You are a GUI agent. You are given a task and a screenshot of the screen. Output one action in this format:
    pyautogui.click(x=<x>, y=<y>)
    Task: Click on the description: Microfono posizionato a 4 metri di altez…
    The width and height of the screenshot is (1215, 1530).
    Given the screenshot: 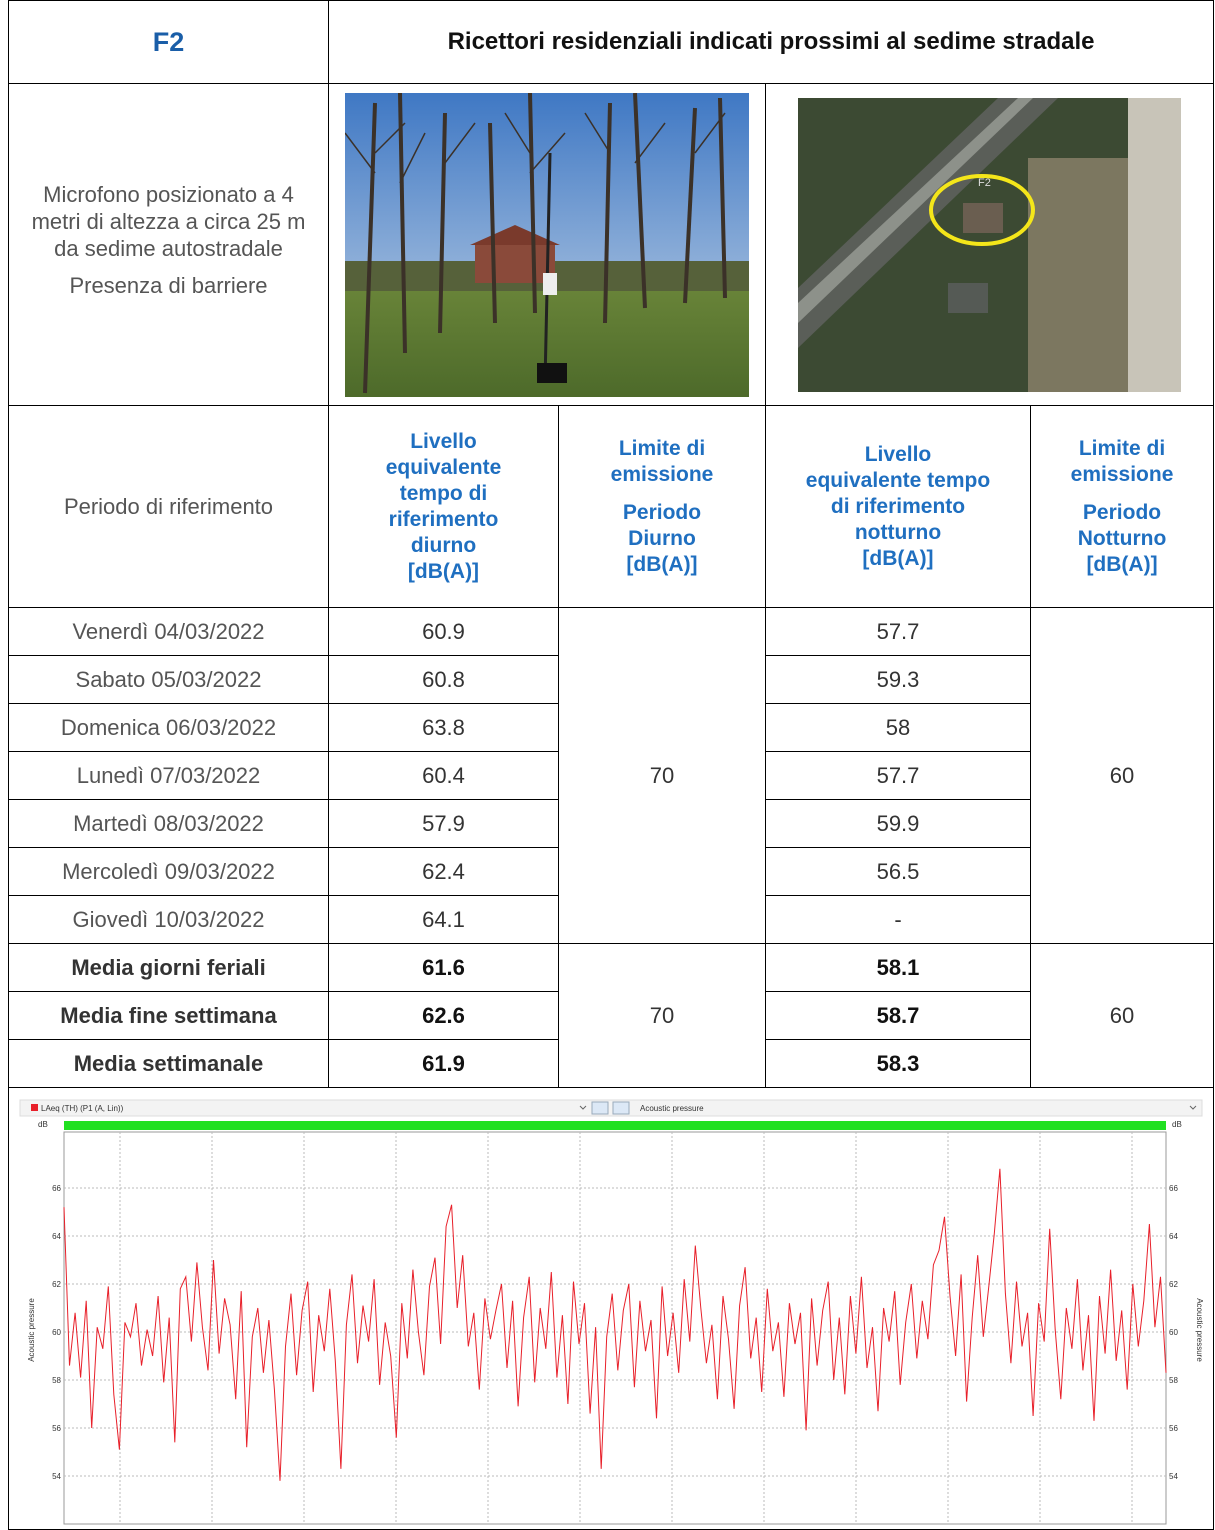 What is the action you would take?
    pyautogui.click(x=168, y=244)
    